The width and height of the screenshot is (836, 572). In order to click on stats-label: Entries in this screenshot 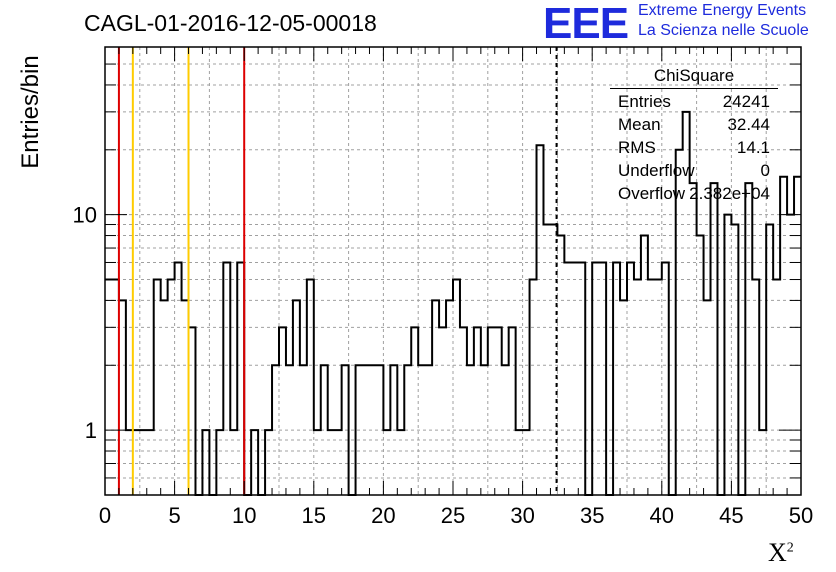, I will do `click(644, 101)`.